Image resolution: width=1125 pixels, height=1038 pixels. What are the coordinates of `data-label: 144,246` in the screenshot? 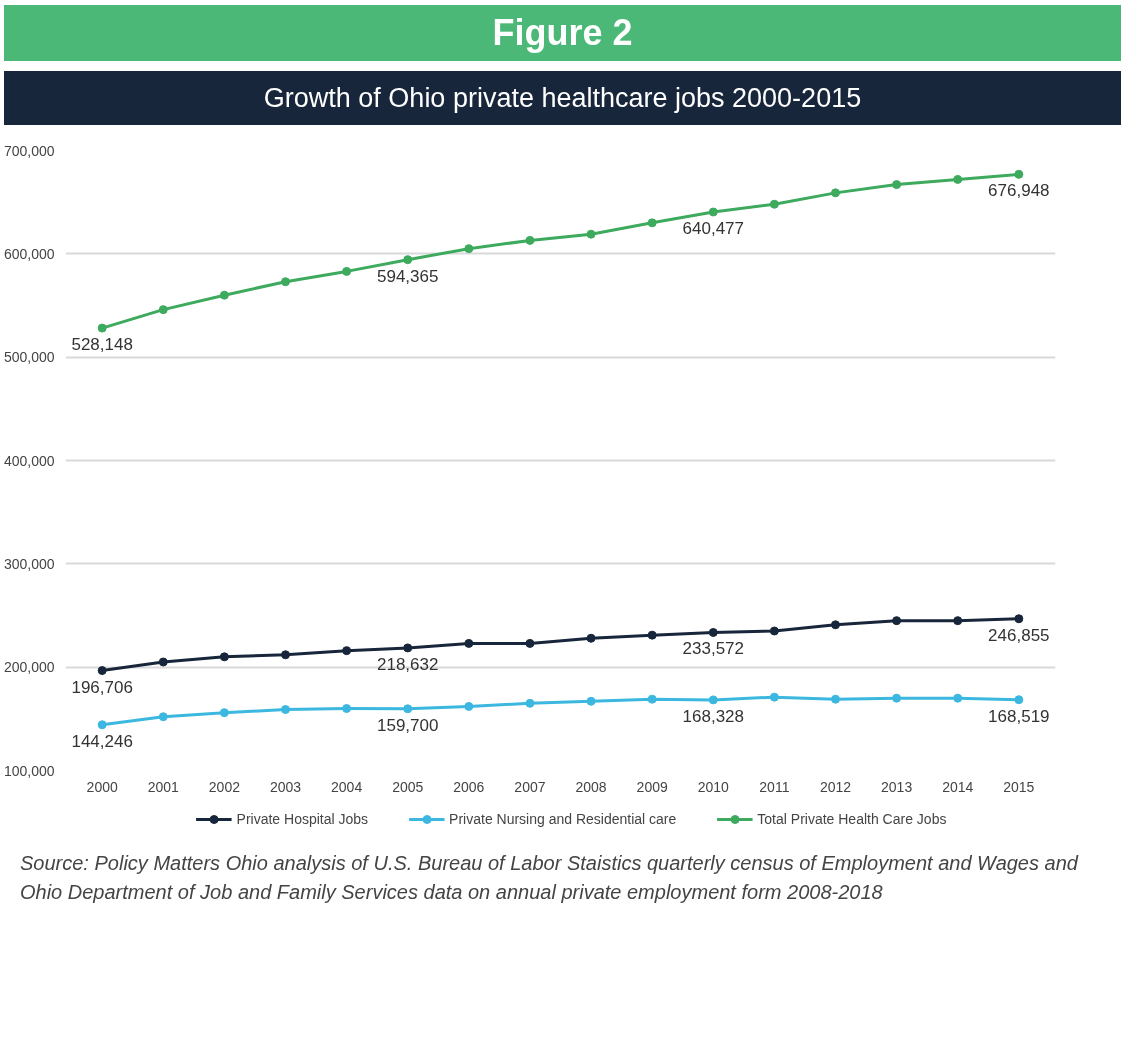 It's located at (102, 741).